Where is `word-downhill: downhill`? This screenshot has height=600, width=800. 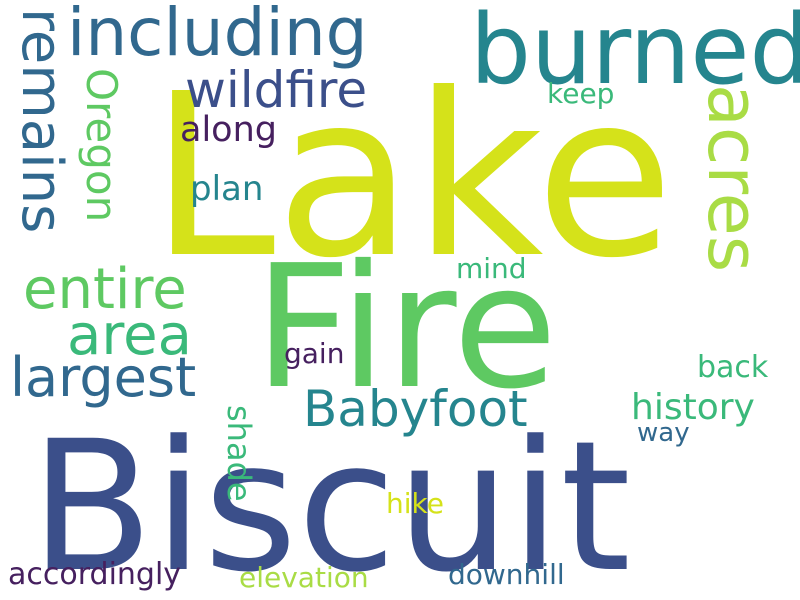 word-downhill: downhill is located at coordinates (506, 574).